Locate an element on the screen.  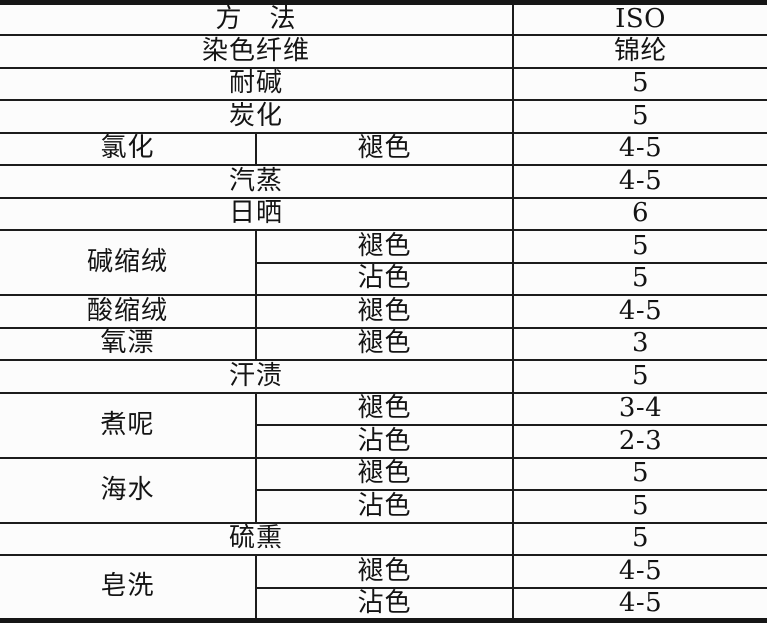
header-iso-cell: ISO is located at coordinates (639, 19).